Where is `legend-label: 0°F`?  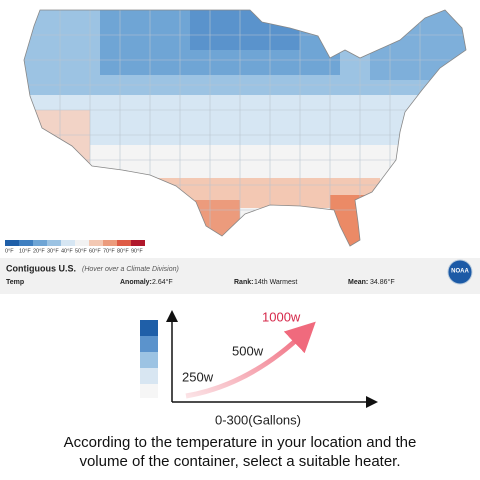 legend-label: 0°F is located at coordinates (9, 251).